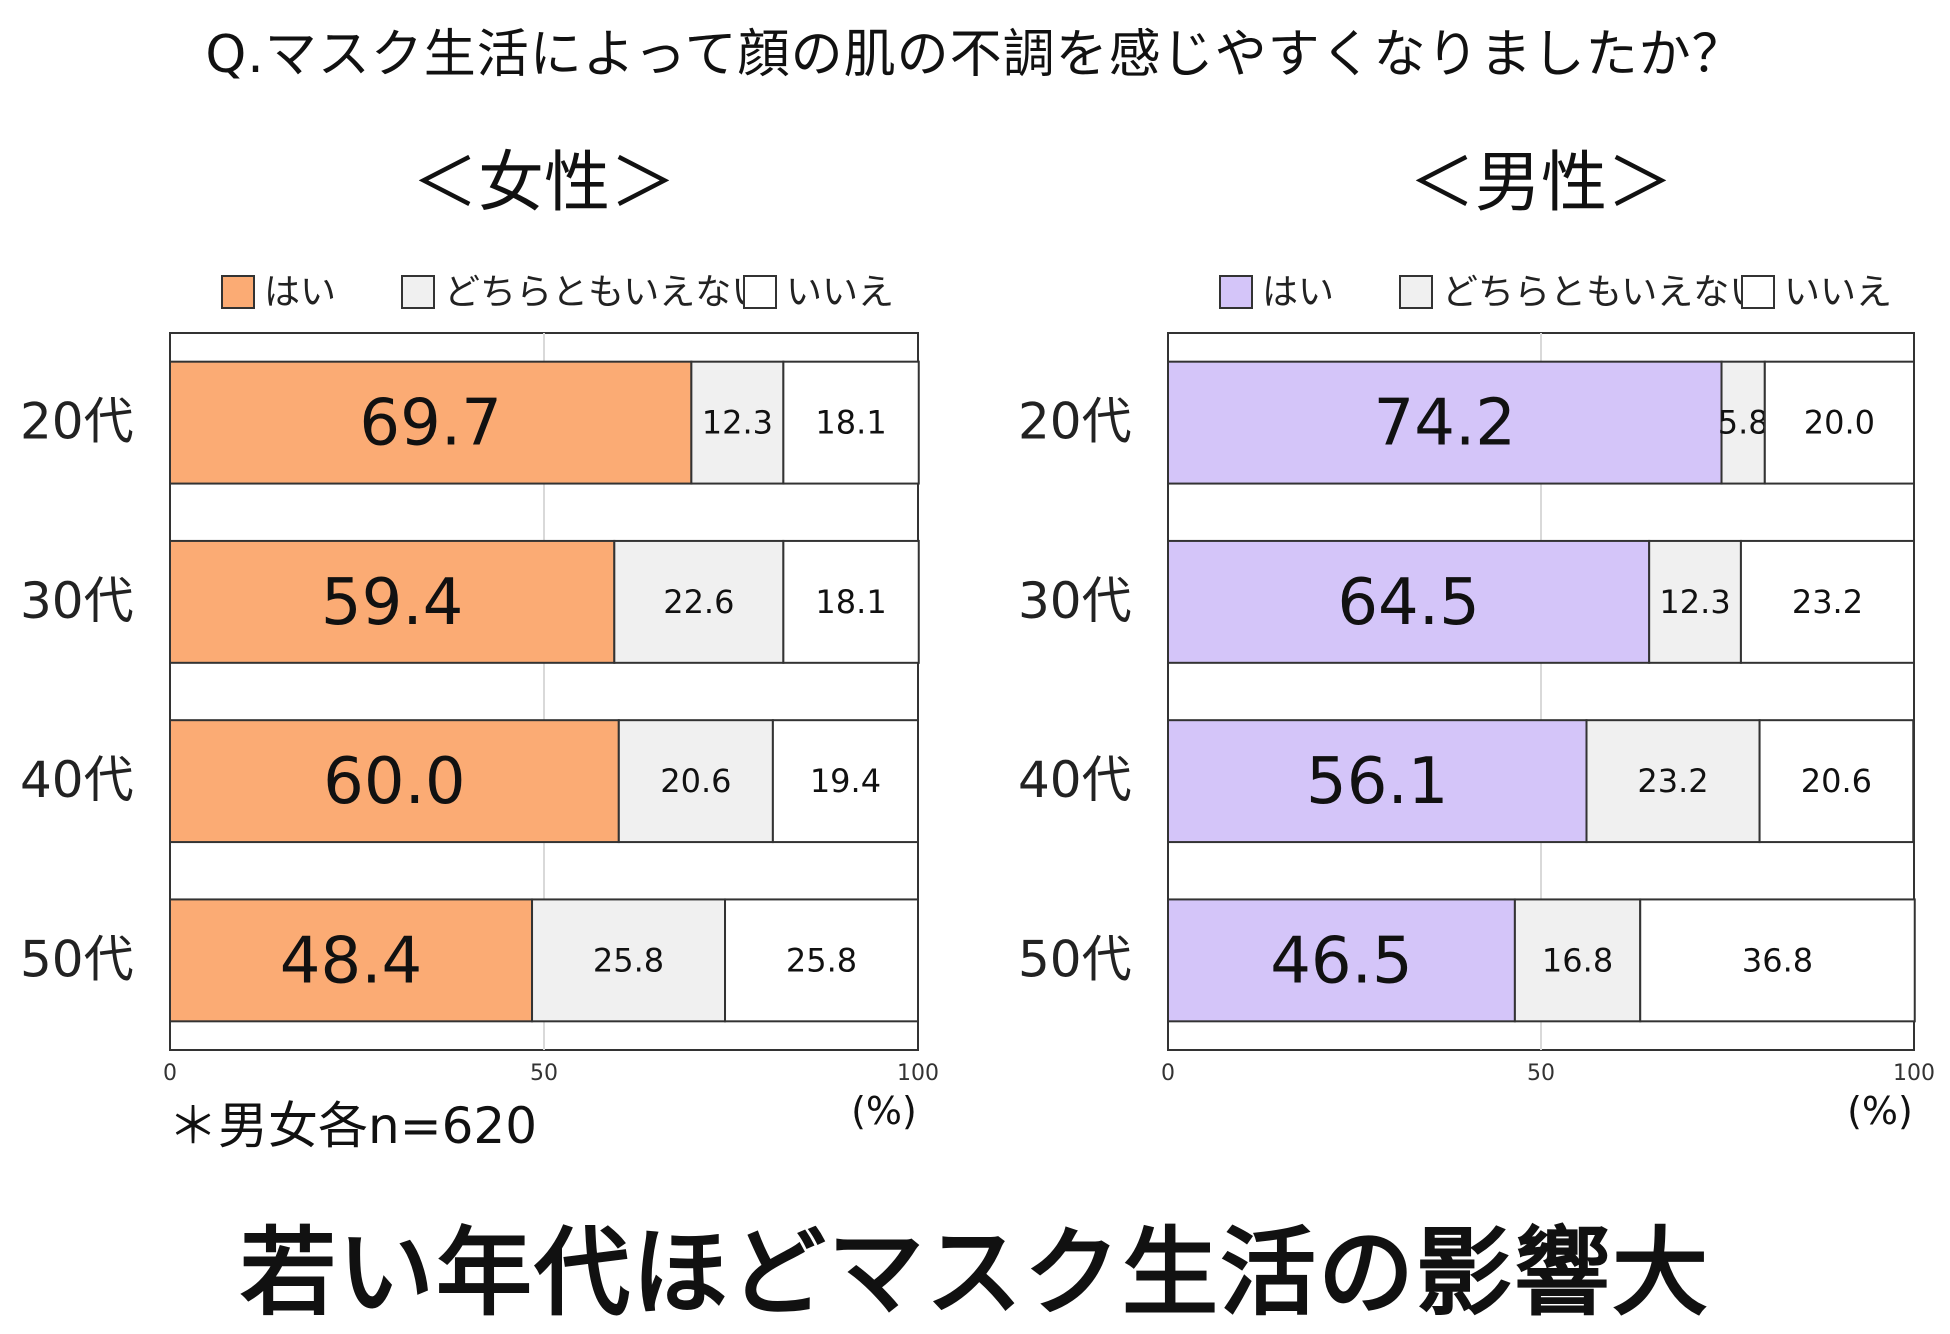 This screenshot has height=1334, width=1950. I want to click on male-value-label-2-3: 23.2, so click(1827, 602).